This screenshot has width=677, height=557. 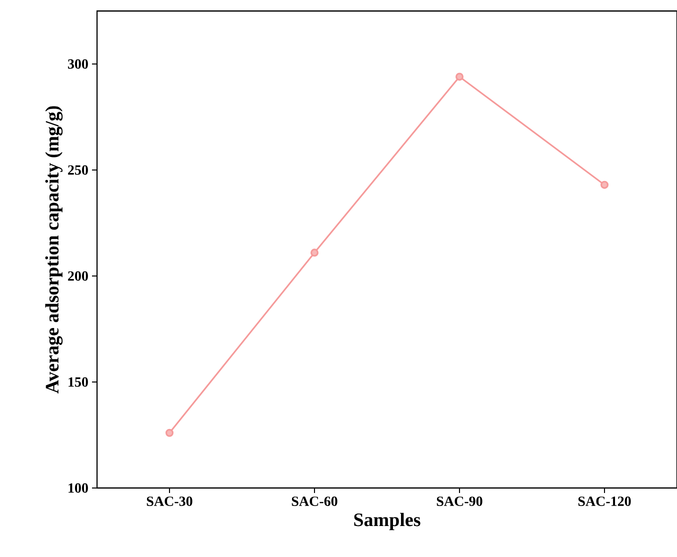 What do you see at coordinates (604, 501) in the screenshot?
I see `x-tick-label: SAC-120` at bounding box center [604, 501].